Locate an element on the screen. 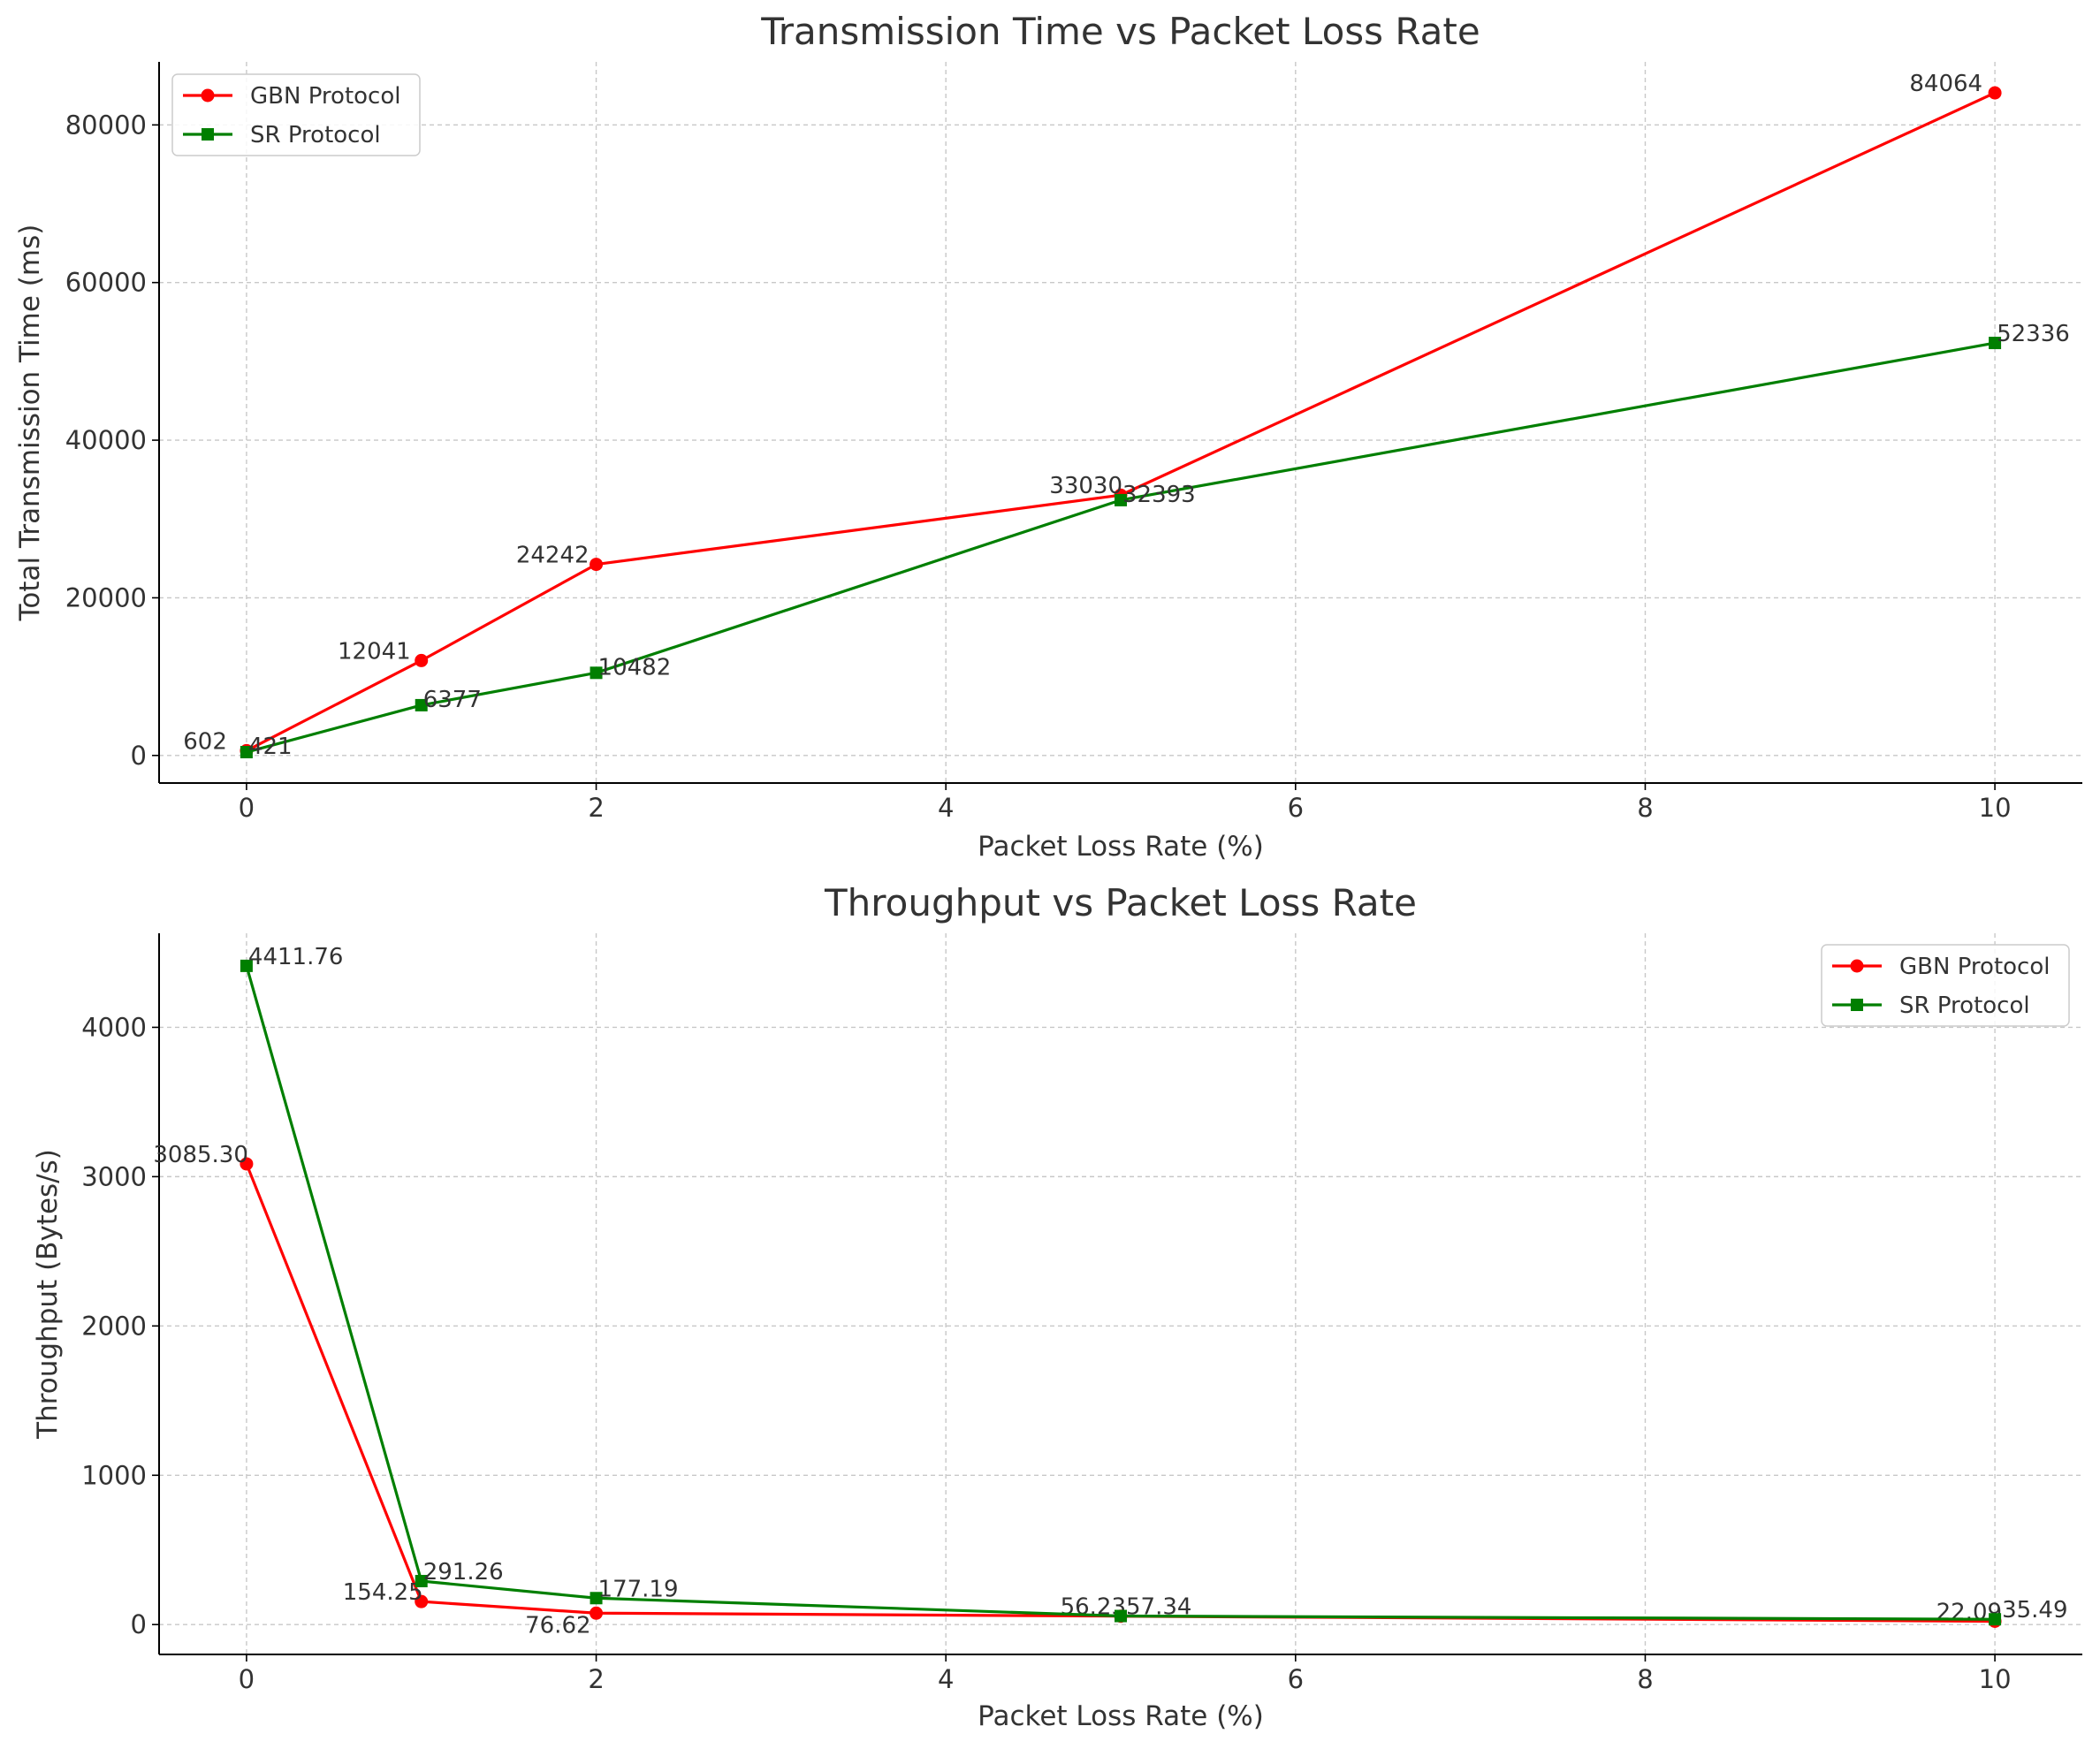 The height and width of the screenshot is (1749, 2100). data-label: 10482 is located at coordinates (635, 667).